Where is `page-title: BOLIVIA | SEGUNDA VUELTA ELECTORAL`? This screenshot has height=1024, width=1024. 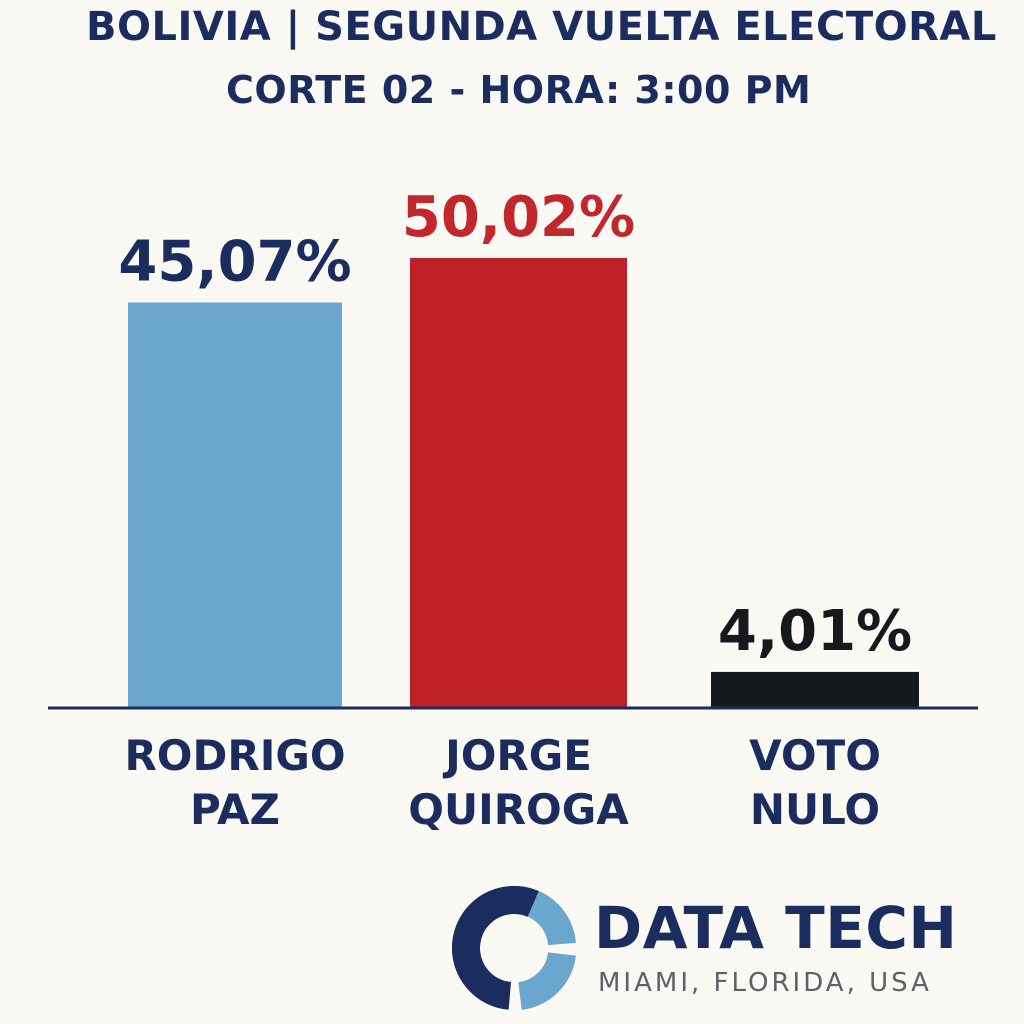
page-title: BOLIVIA | SEGUNDA VUELTA ELECTORAL is located at coordinates (541, 27).